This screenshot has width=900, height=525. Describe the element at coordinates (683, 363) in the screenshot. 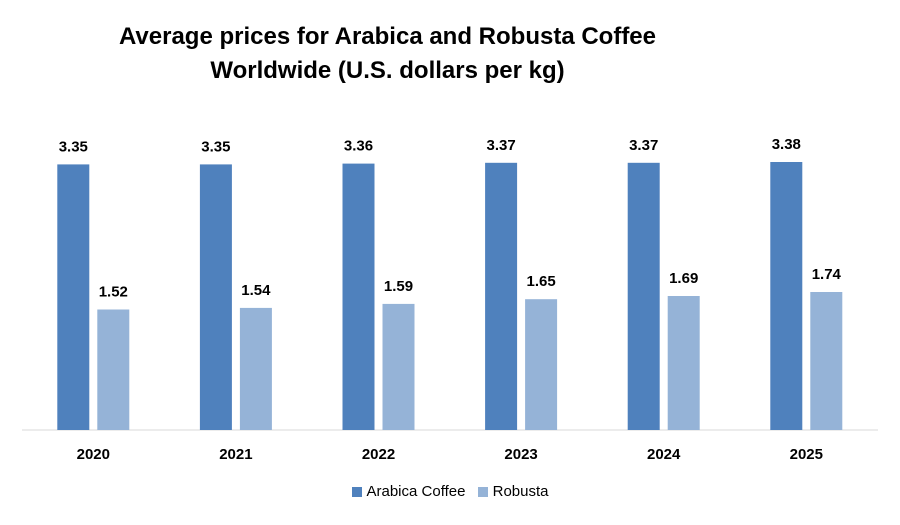

I see `bar-robusta-2024` at that location.